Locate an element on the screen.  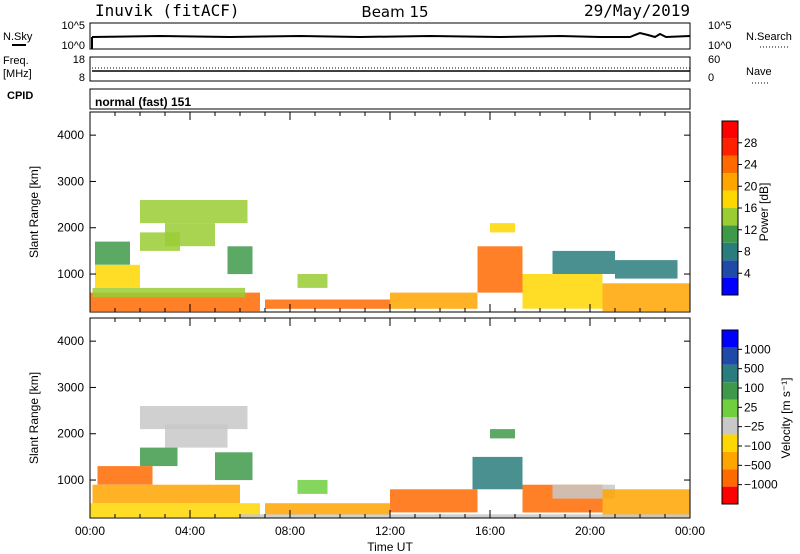
y-tick-label: 2000 is located at coordinates (70, 228).